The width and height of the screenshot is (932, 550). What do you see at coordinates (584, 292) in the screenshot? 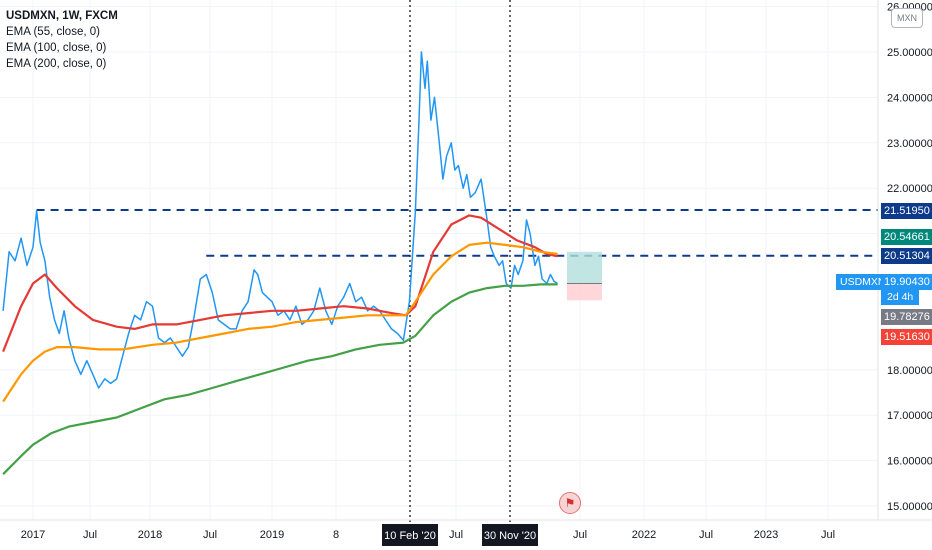
I see `stop-zone` at bounding box center [584, 292].